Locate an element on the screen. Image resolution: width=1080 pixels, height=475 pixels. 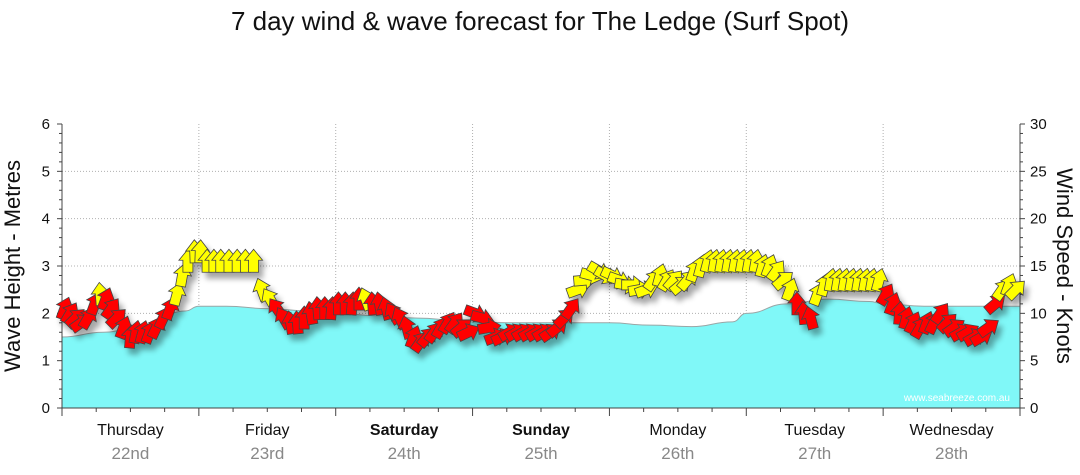
day-name-label: Saturday is located at coordinates (404, 430).